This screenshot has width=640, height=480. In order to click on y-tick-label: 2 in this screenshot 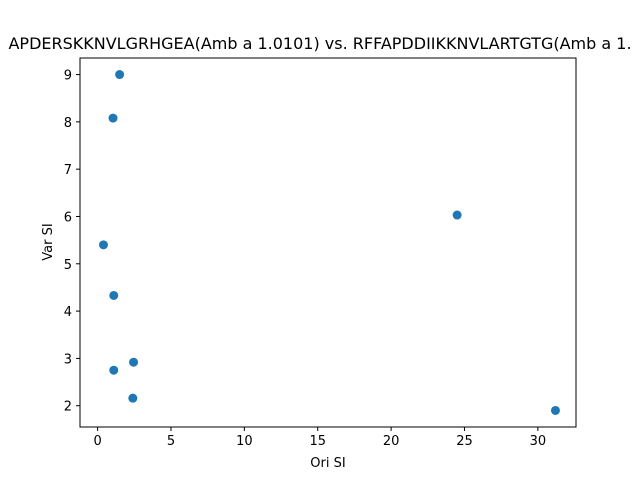, I will do `click(68, 407)`.